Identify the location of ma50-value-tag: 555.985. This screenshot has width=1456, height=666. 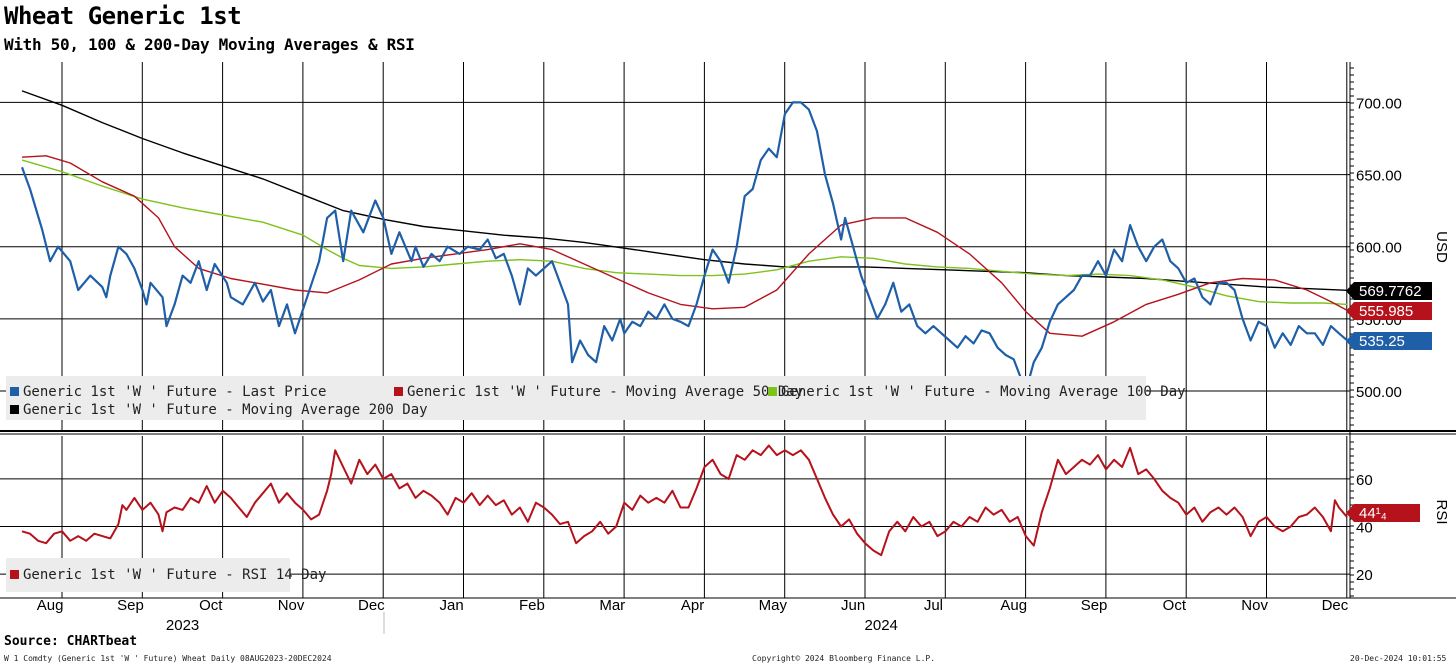
(1389, 311).